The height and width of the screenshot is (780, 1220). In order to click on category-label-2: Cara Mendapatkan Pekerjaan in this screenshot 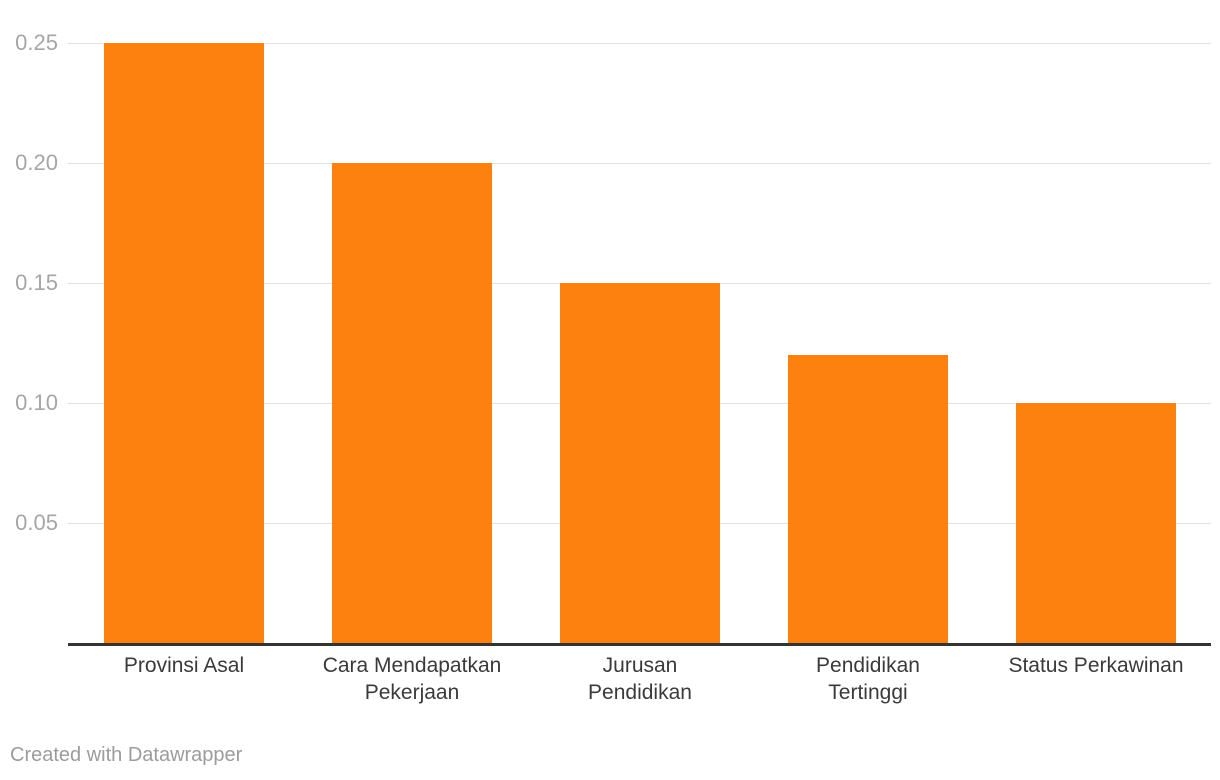, I will do `click(412, 679)`.